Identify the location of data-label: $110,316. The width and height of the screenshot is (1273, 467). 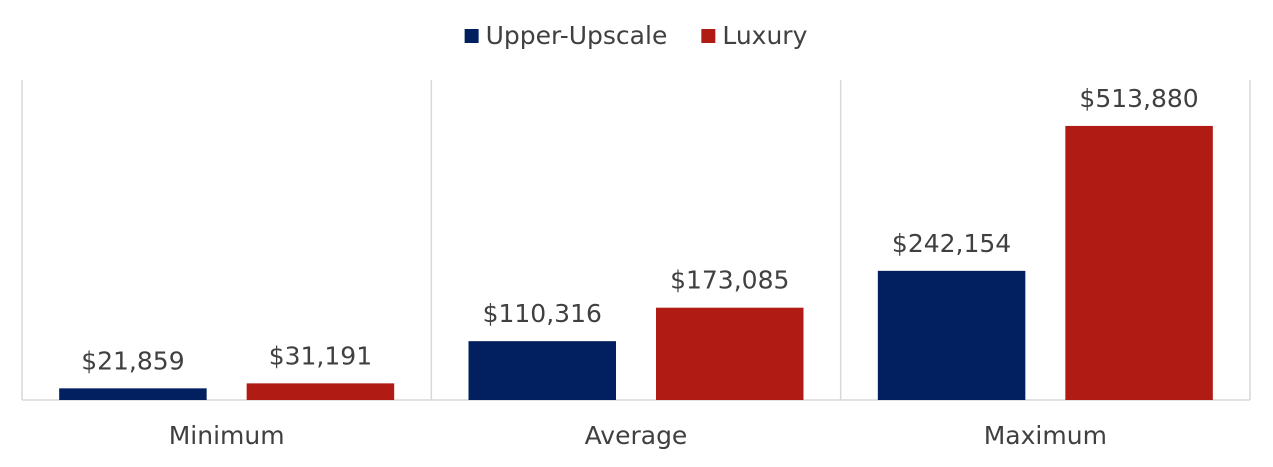
(542, 313).